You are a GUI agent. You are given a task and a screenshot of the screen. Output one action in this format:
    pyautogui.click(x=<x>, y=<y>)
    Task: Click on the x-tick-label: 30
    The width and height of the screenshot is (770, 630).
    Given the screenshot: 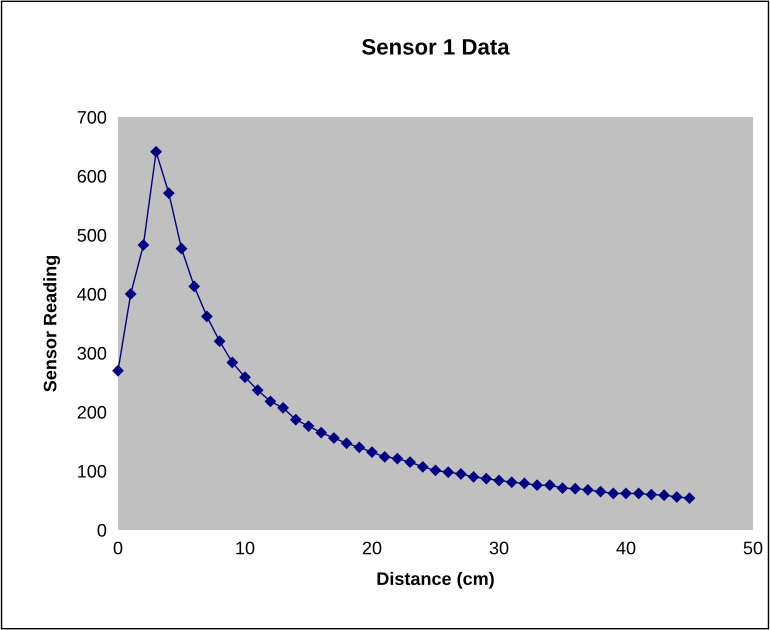 What is the action you would take?
    pyautogui.click(x=499, y=548)
    